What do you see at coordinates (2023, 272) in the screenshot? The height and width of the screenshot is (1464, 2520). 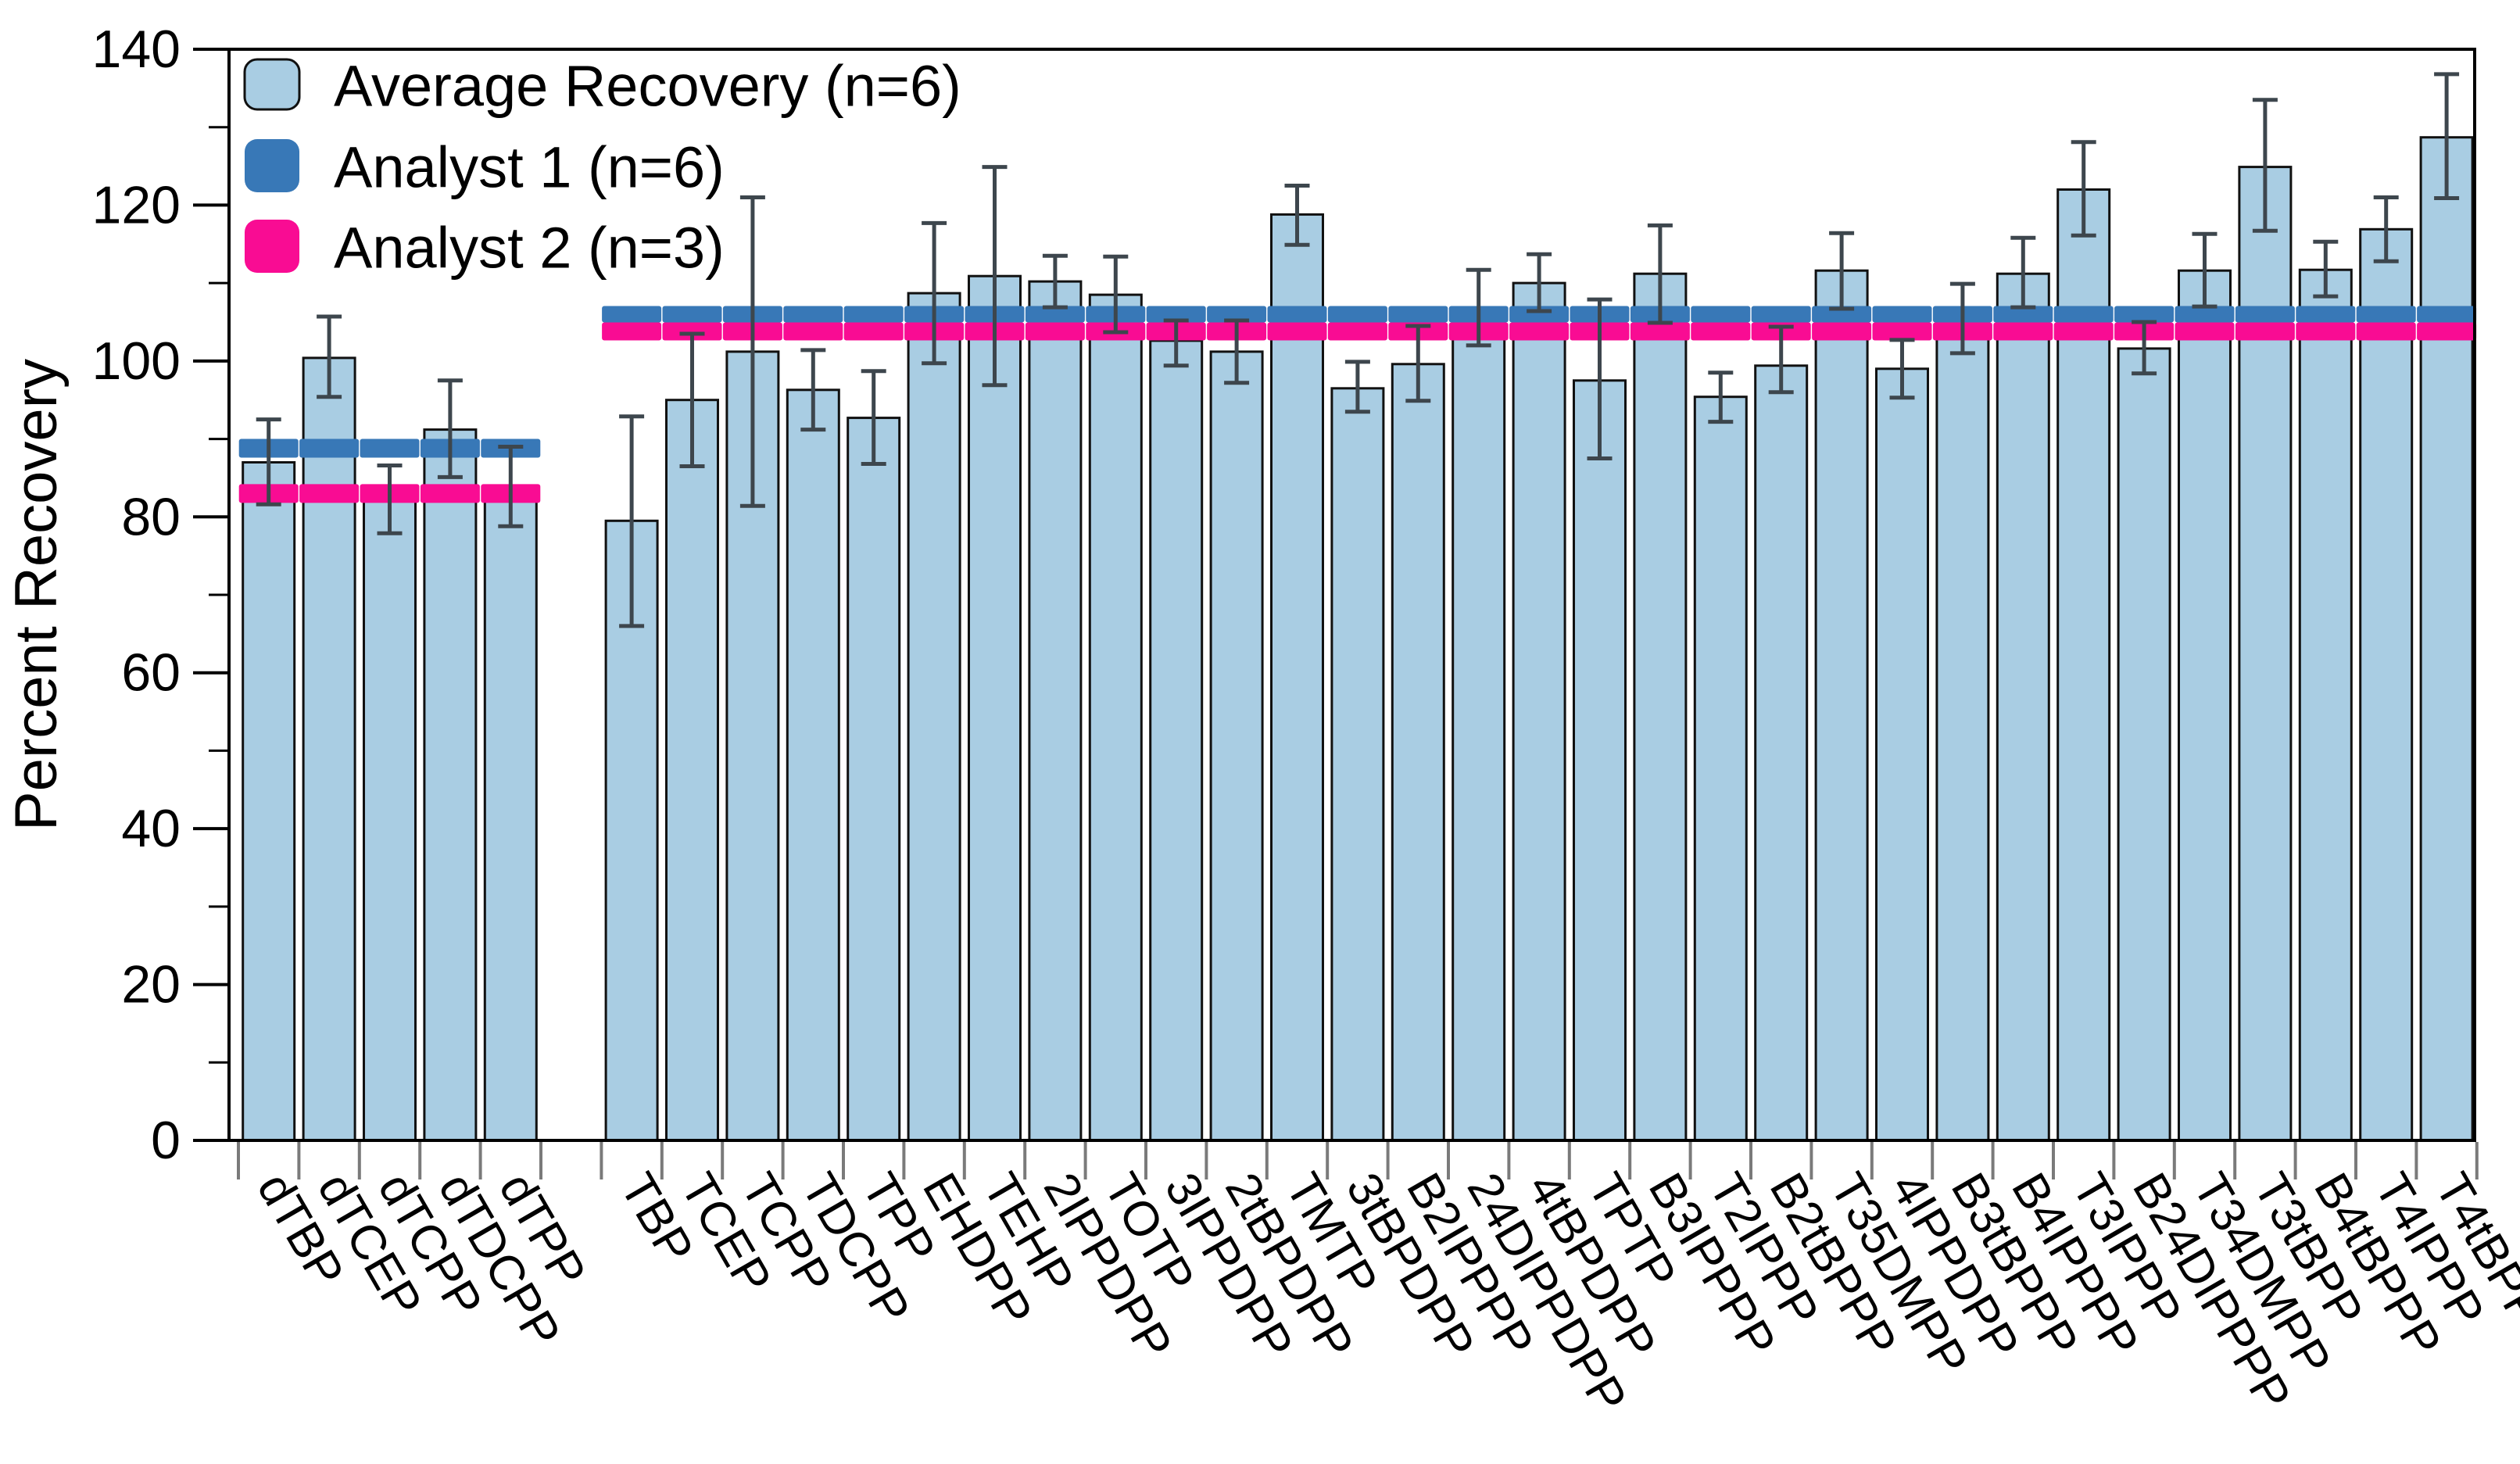 I see `error-bar-B4IPPPP` at bounding box center [2023, 272].